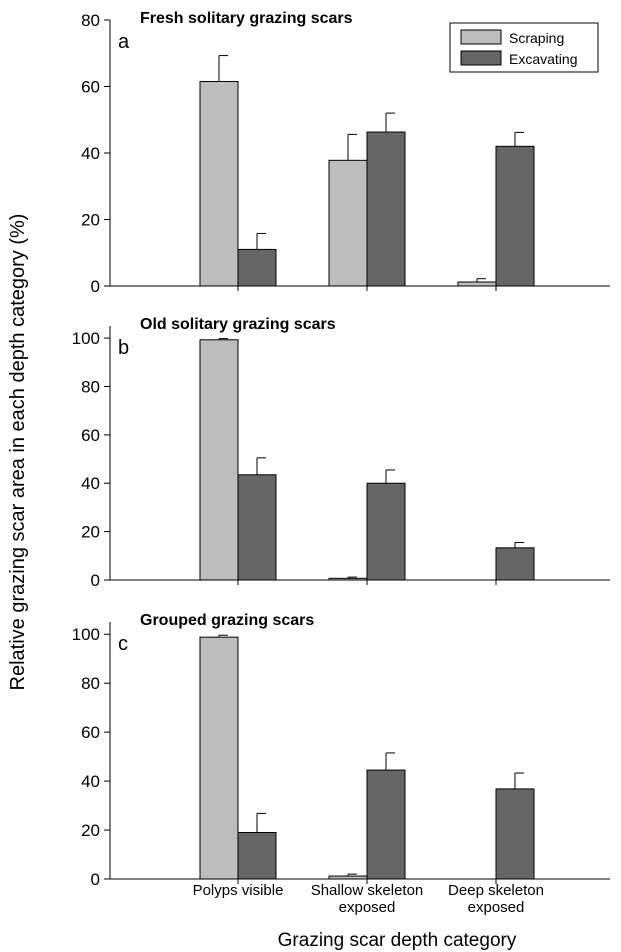  Describe the element at coordinates (367, 890) in the screenshot. I see `x-category-label: Shallow skeleton` at that location.